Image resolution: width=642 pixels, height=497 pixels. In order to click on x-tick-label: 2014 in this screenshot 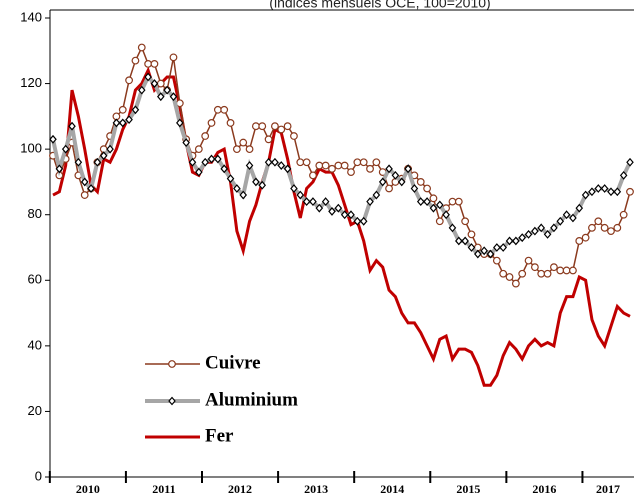, I will do `click(392, 489)`.